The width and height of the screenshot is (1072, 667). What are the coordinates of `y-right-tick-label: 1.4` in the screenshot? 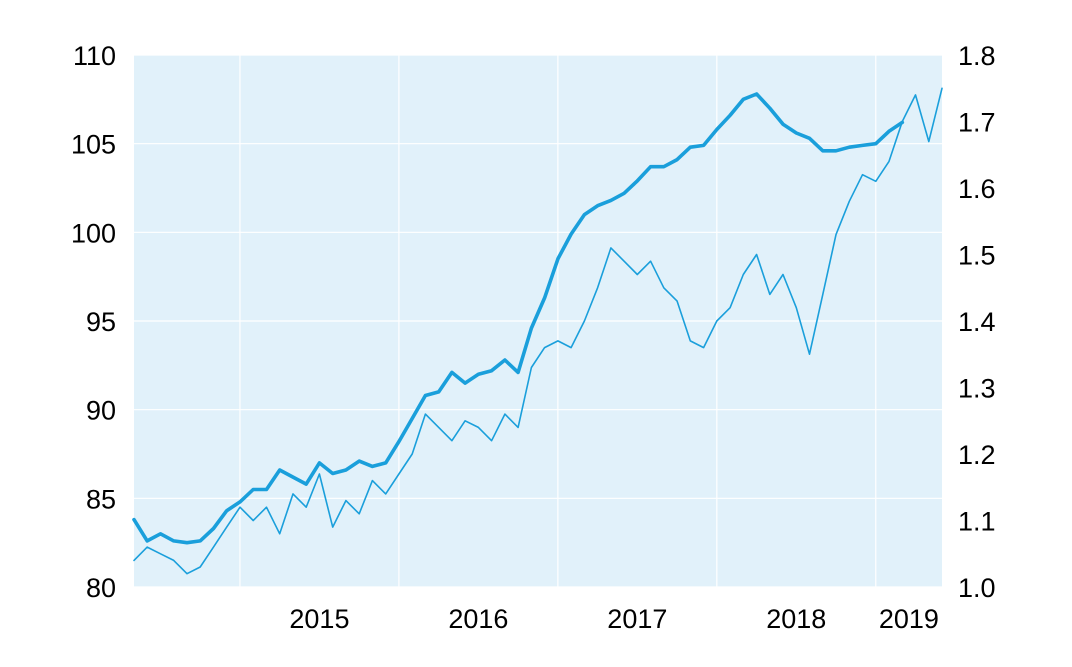 It's located at (977, 322).